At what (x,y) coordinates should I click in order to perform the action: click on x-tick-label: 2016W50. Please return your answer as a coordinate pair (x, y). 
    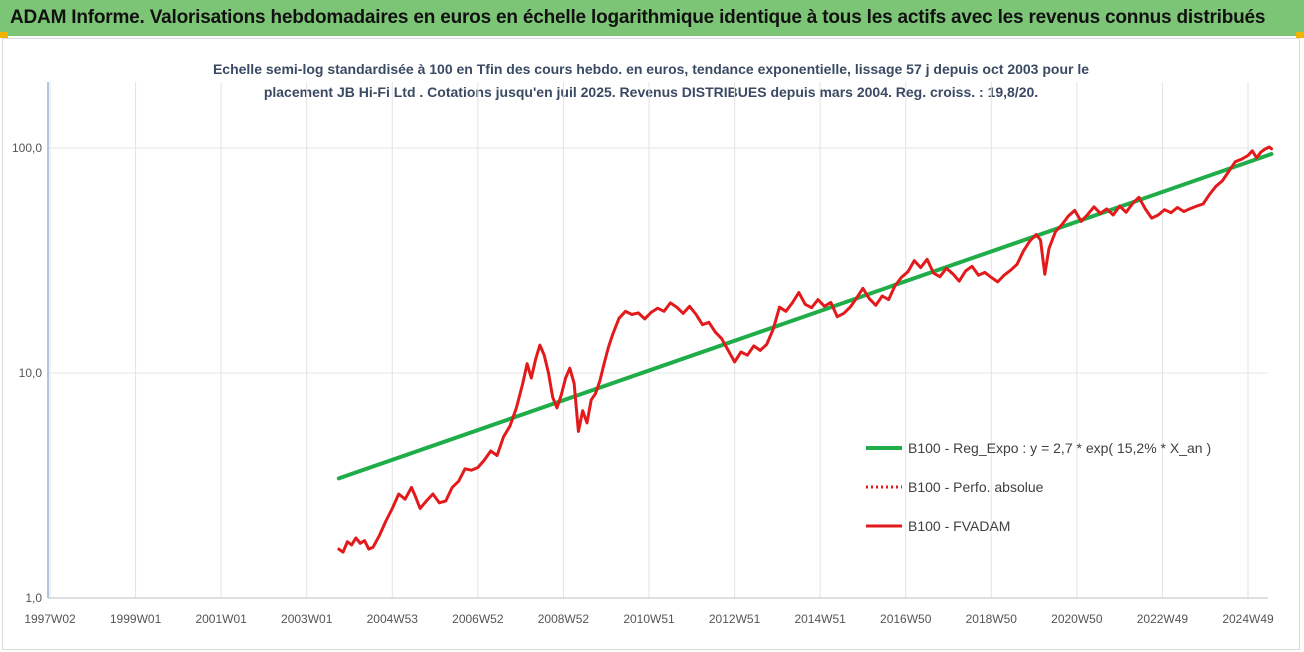
    Looking at the image, I should click on (906, 619).